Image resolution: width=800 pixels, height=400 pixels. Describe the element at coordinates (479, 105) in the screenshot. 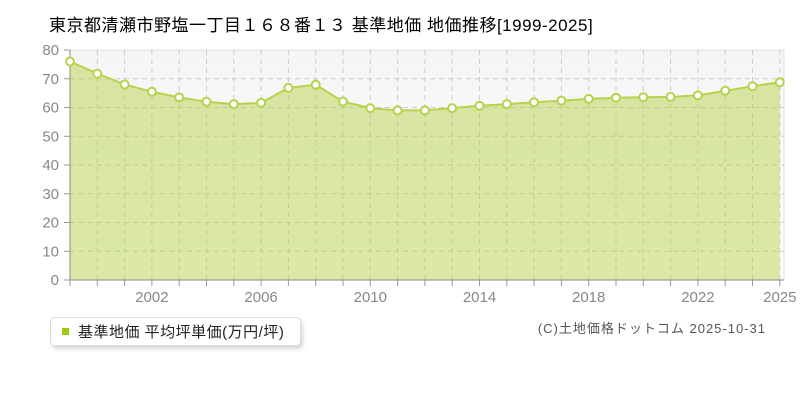

I see `data-point-2014` at that location.